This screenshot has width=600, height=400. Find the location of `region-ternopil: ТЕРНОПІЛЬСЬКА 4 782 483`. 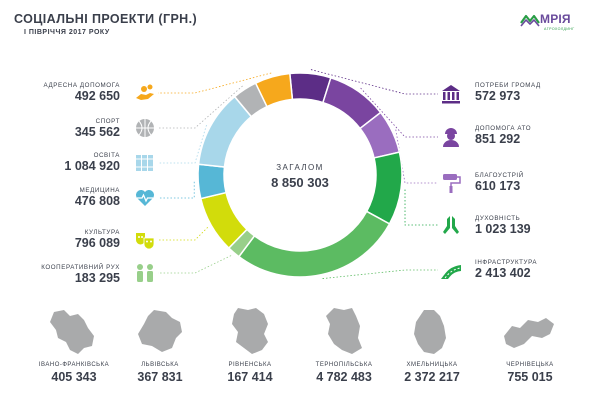

region-ternopil: ТЕРНОПІЛЬСЬКА 4 782 483 is located at coordinates (344, 373).